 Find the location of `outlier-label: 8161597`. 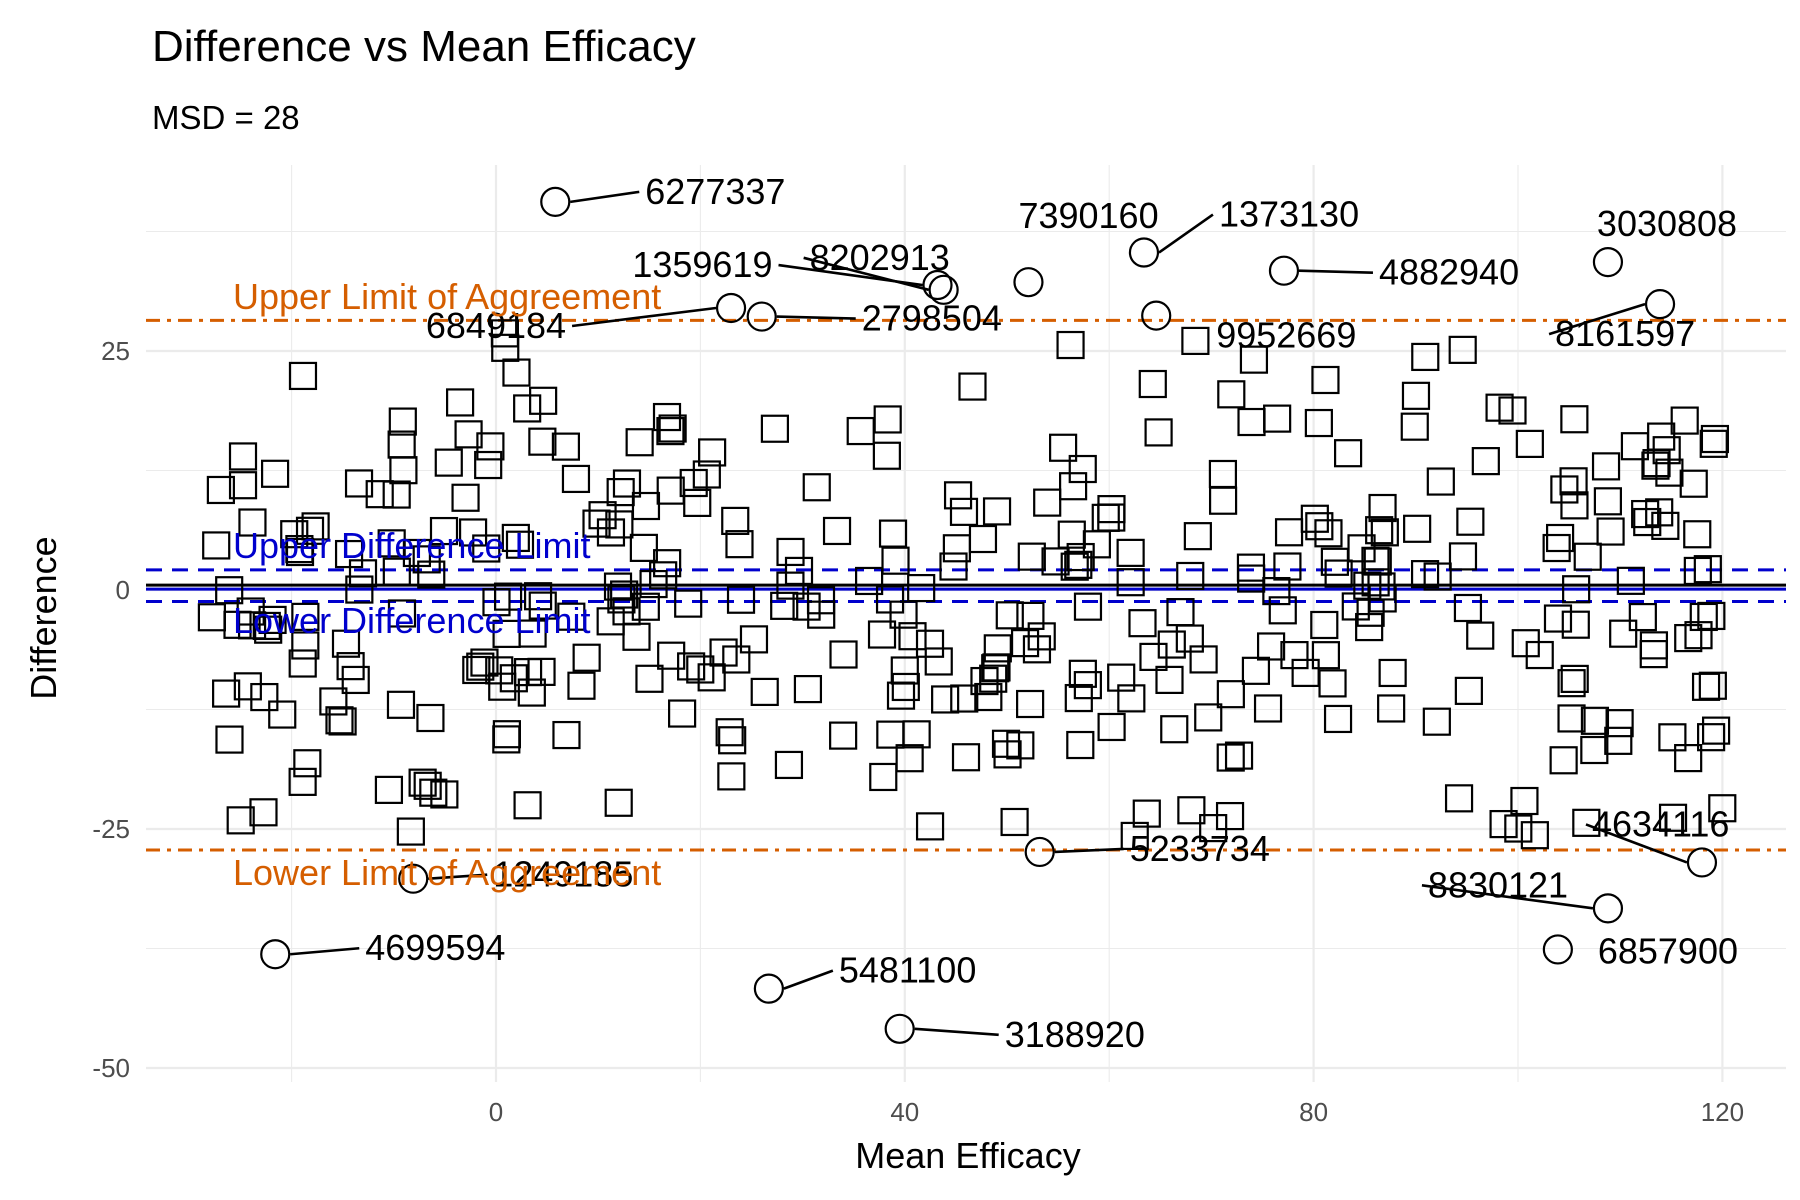

outlier-label: 8161597 is located at coordinates (1625, 333).